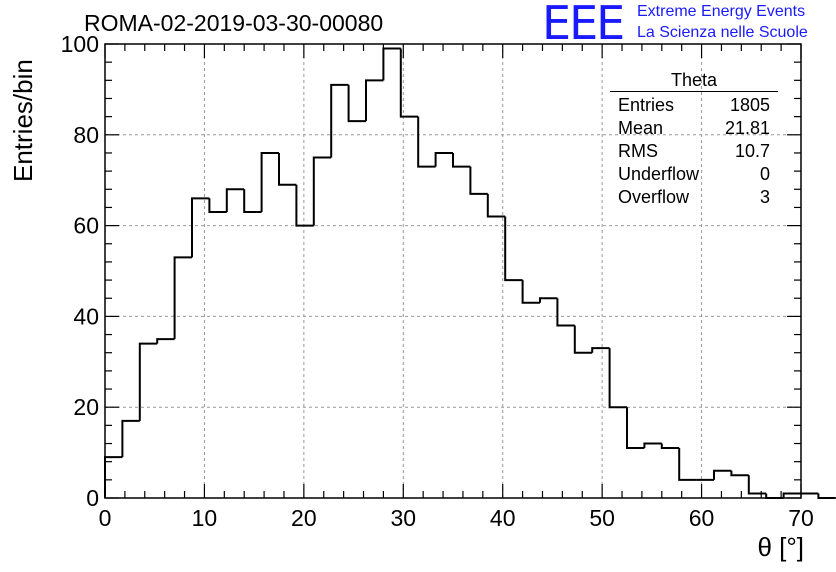  I want to click on stats-value: 0, so click(764, 174).